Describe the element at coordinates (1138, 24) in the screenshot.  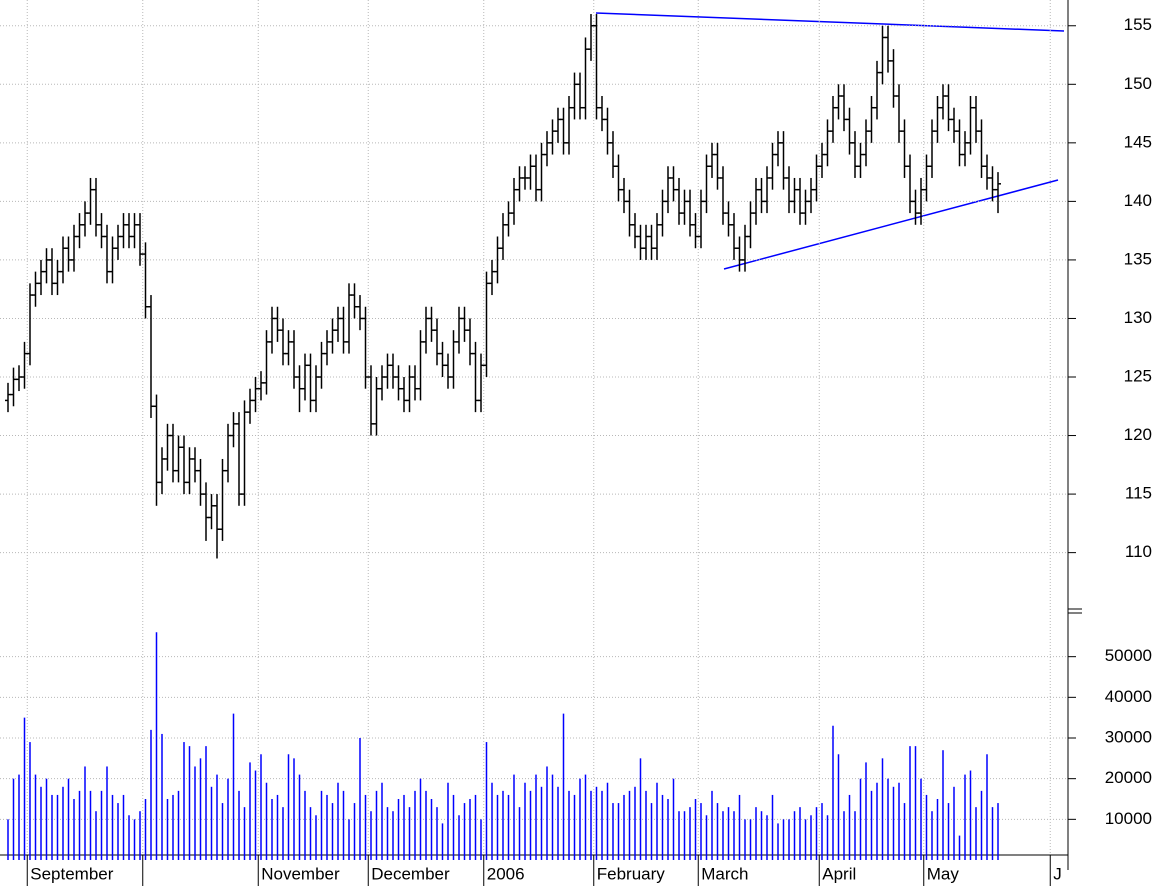
I see `y-tick-label: 155` at that location.